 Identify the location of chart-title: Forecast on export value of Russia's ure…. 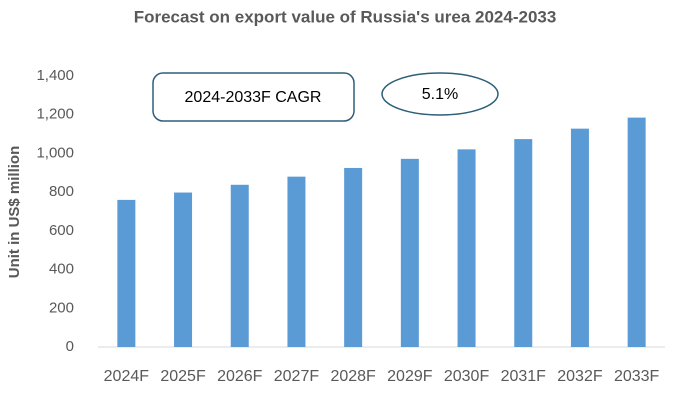
(345, 16).